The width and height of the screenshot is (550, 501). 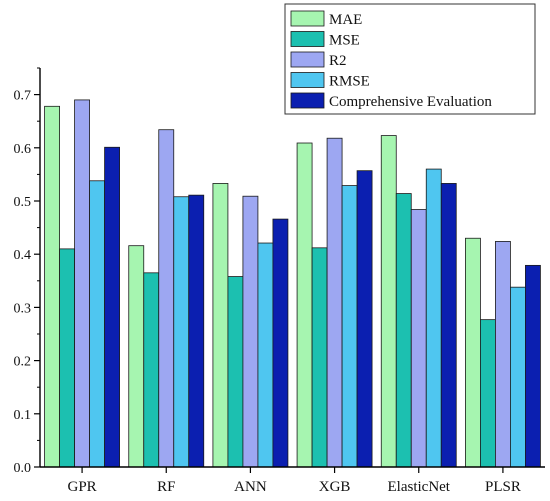 I want to click on legend-box, so click(x=410, y=59).